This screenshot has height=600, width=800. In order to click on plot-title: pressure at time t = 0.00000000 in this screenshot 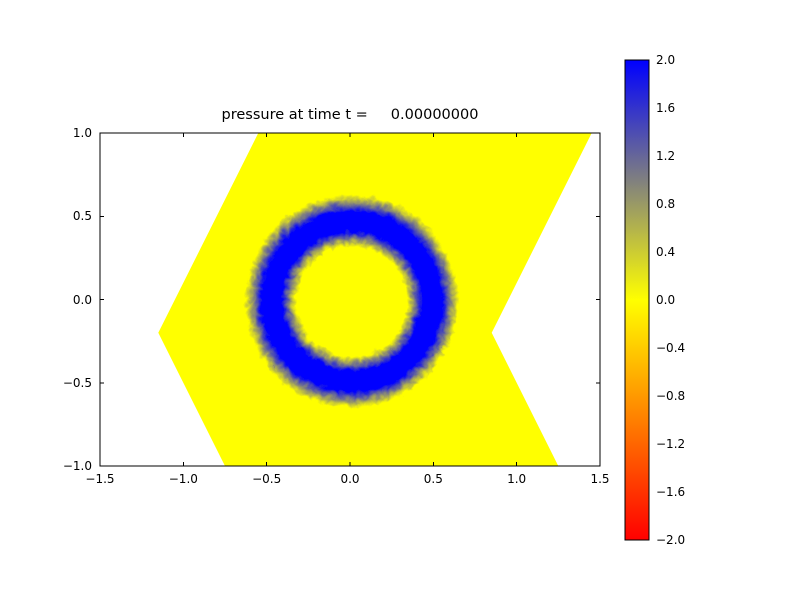, I will do `click(350, 115)`.